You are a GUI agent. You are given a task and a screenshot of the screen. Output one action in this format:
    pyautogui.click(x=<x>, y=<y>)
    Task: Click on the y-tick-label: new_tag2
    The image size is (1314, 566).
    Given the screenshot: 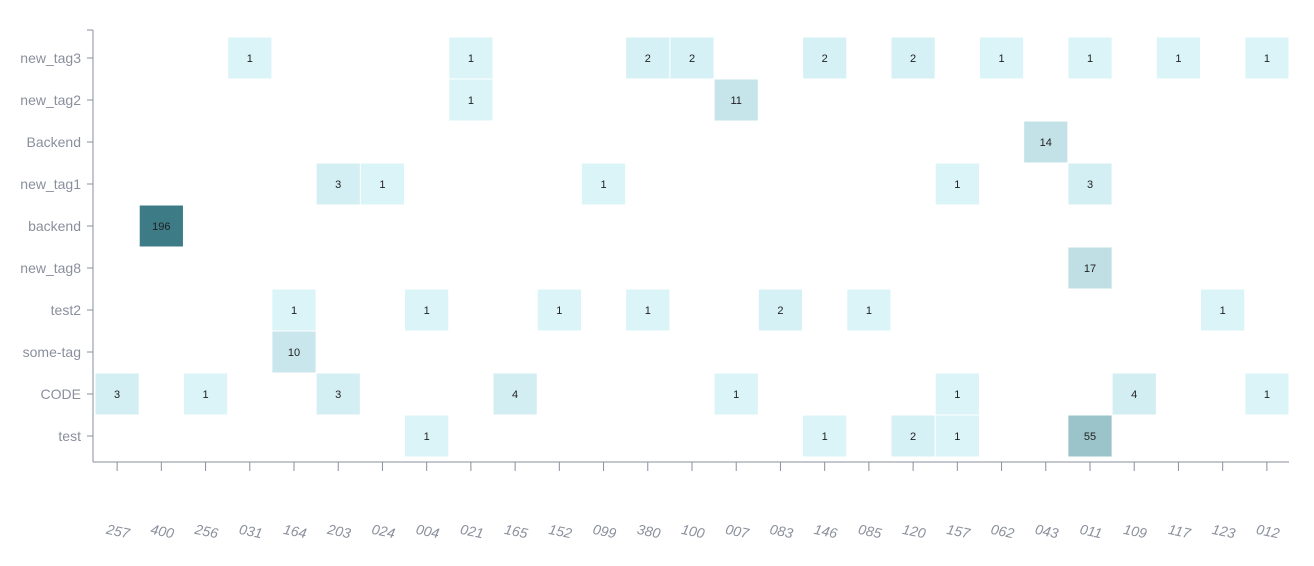 What is the action you would take?
    pyautogui.click(x=50, y=100)
    